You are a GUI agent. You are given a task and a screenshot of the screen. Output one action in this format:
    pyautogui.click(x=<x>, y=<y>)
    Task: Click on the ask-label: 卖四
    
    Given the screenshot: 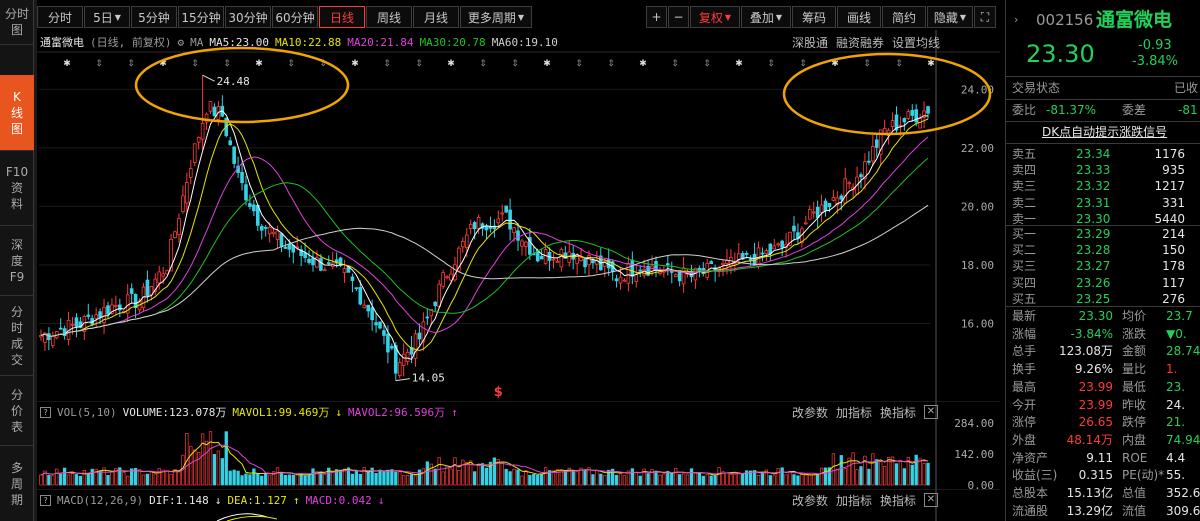 What is the action you would take?
    pyautogui.click(x=1024, y=170)
    